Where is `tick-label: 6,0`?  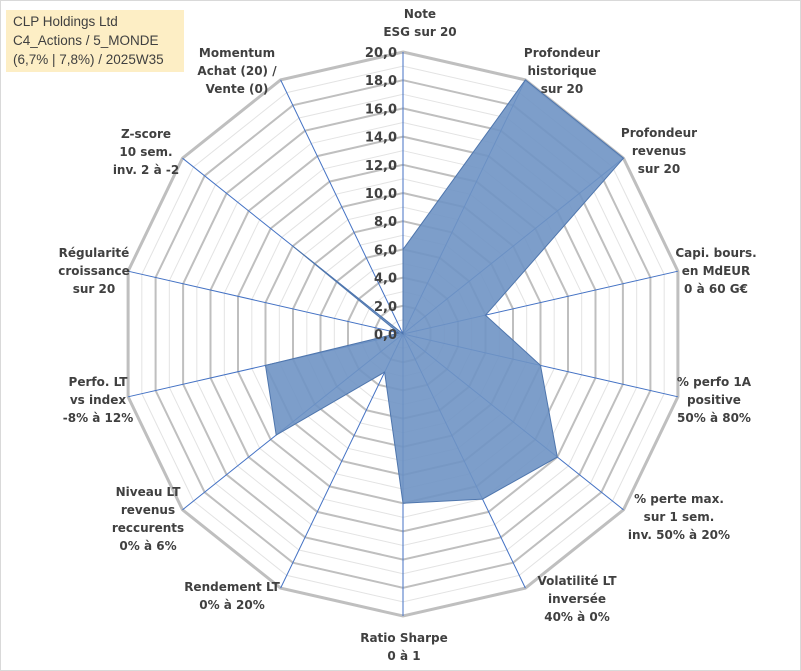 tick-label: 6,0 is located at coordinates (385, 250).